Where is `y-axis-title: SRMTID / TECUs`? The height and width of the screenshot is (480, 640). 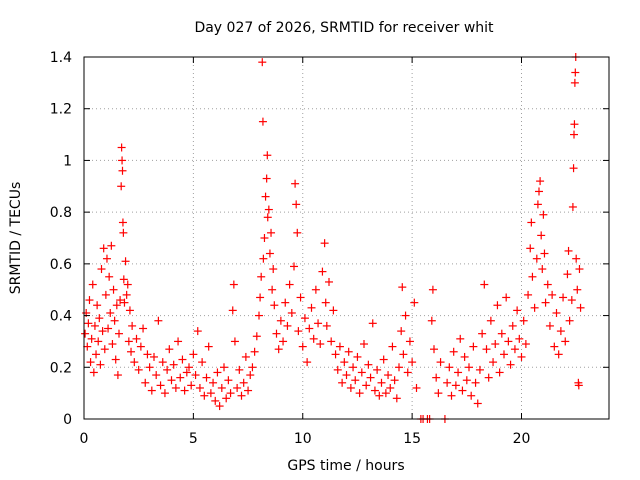 y-axis-title: SRMTID / TECUs is located at coordinates (16, 238).